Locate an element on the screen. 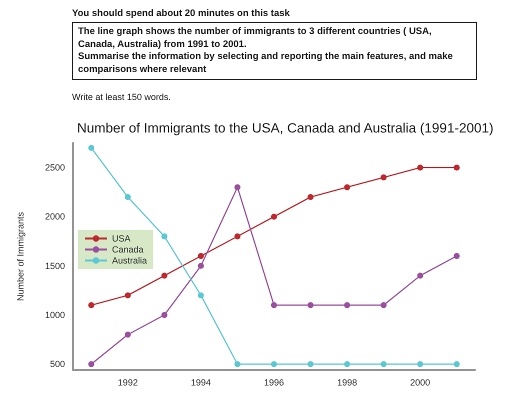 This screenshot has height=401, width=512. text: The line graph shows the number of immigrants to 3 different countries ( USA, Canada, Australia) from 1991 to 2001. is located at coordinates (255, 38).